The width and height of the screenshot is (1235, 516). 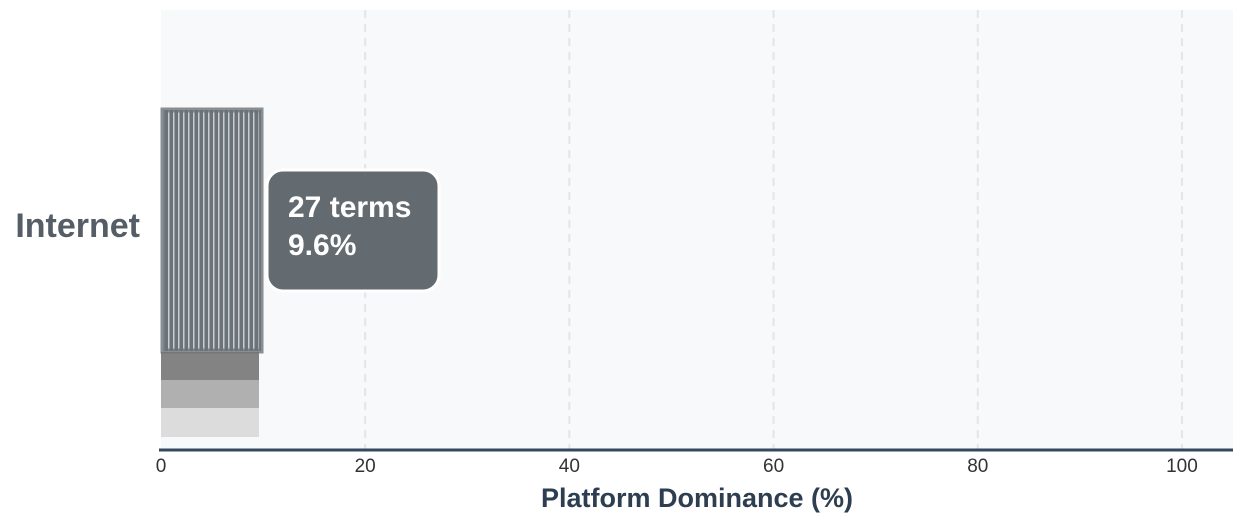 I want to click on x-tick-label: 60, so click(x=773, y=466).